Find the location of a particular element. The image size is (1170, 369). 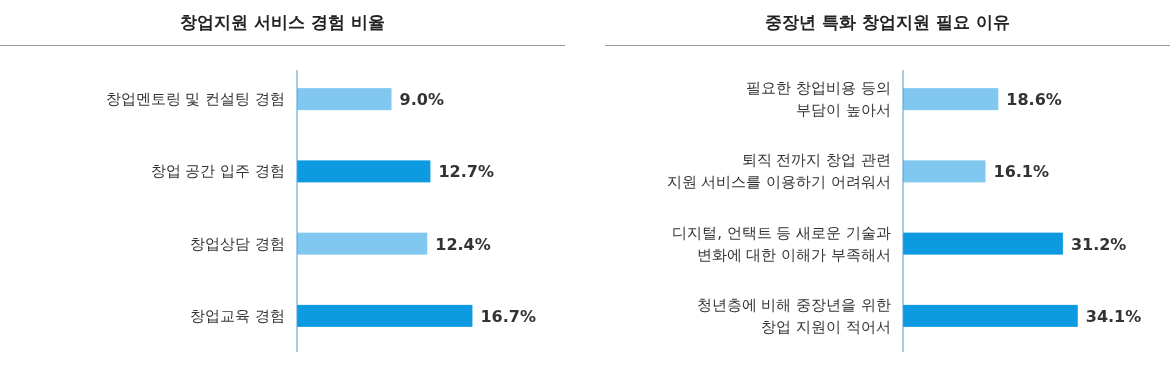

y-tick-label: 청년층에 비해 중장년을 위한 창업 지원이 적어서 is located at coordinates (793, 315).